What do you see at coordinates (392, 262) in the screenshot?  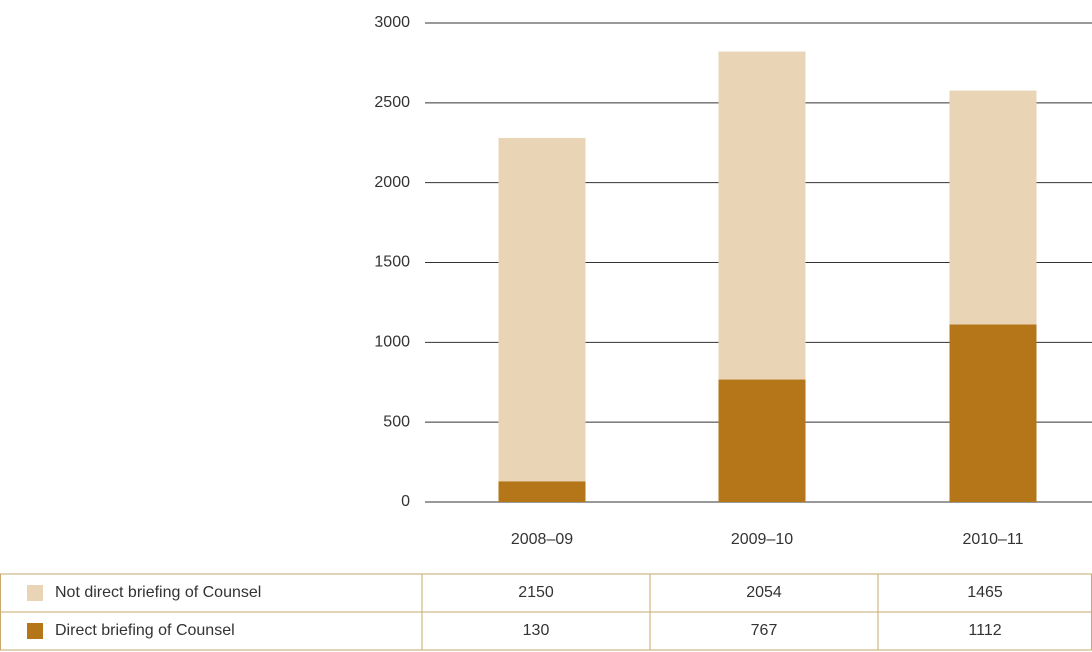 I see `y-tick-label: 1500` at bounding box center [392, 262].